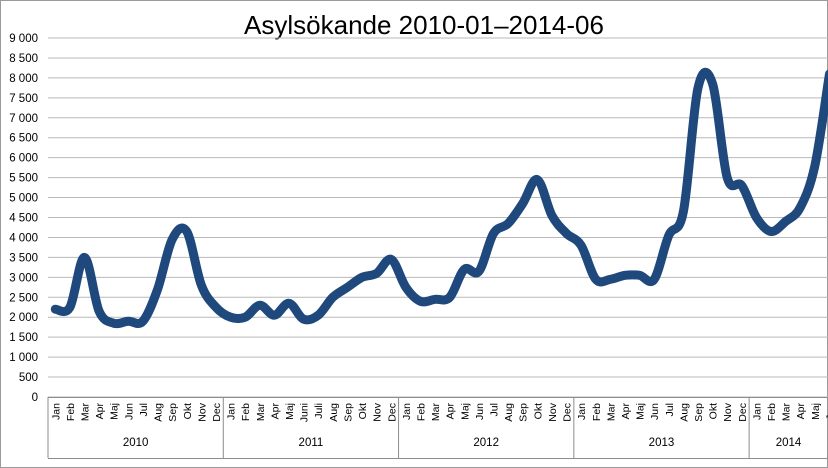 This screenshot has height=468, width=828. Describe the element at coordinates (662, 443) in the screenshot. I see `year-label: 2013` at that location.